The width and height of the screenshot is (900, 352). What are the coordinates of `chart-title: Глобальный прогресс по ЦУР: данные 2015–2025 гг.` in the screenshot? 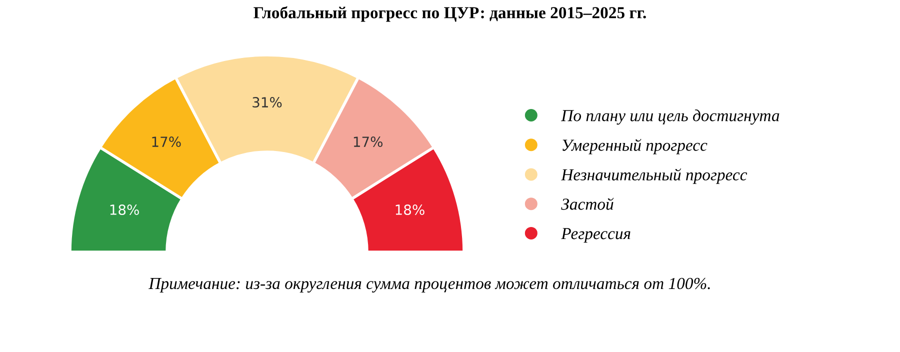 It's located at (450, 14).